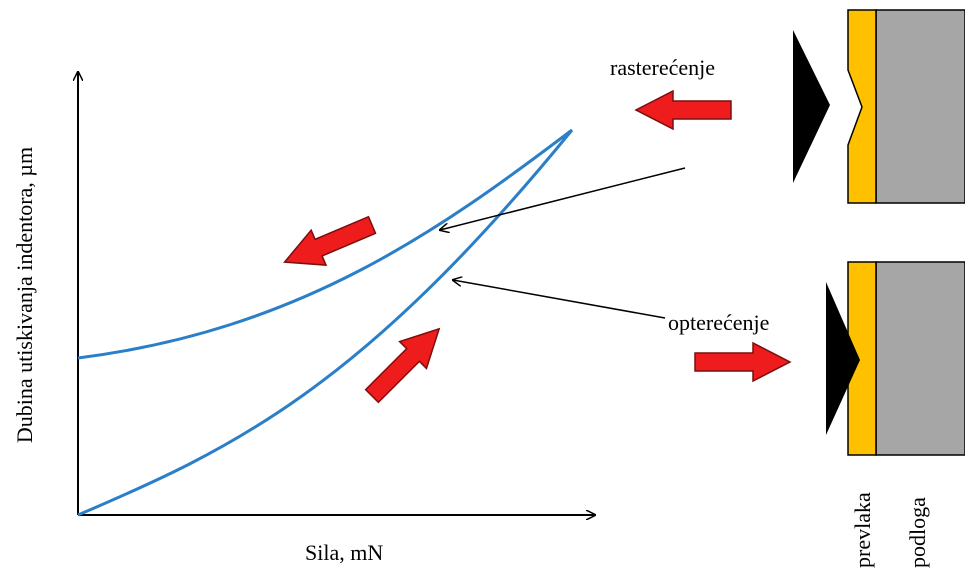 The image size is (965, 573). What do you see at coordinates (718, 322) in the screenshot?
I see `loading-label: opterećenje` at bounding box center [718, 322].